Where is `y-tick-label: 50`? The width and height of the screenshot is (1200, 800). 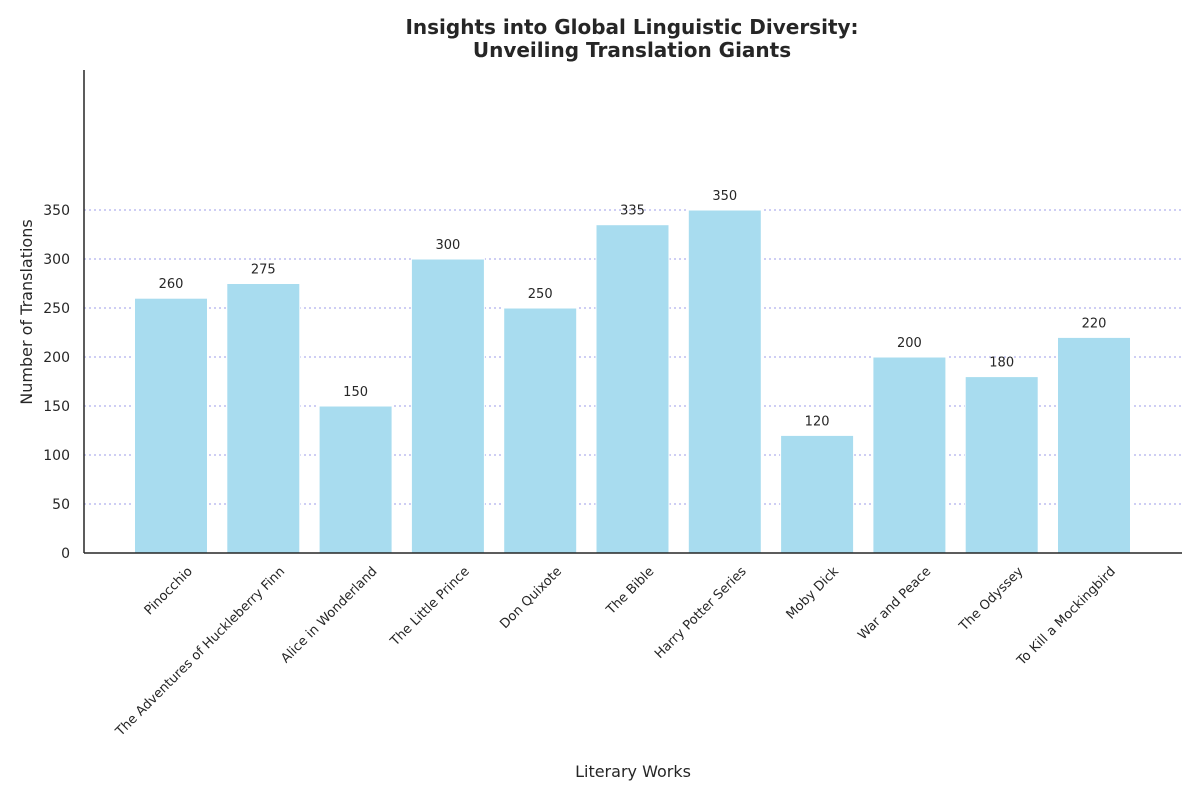 y-tick-label: 50 is located at coordinates (61, 505).